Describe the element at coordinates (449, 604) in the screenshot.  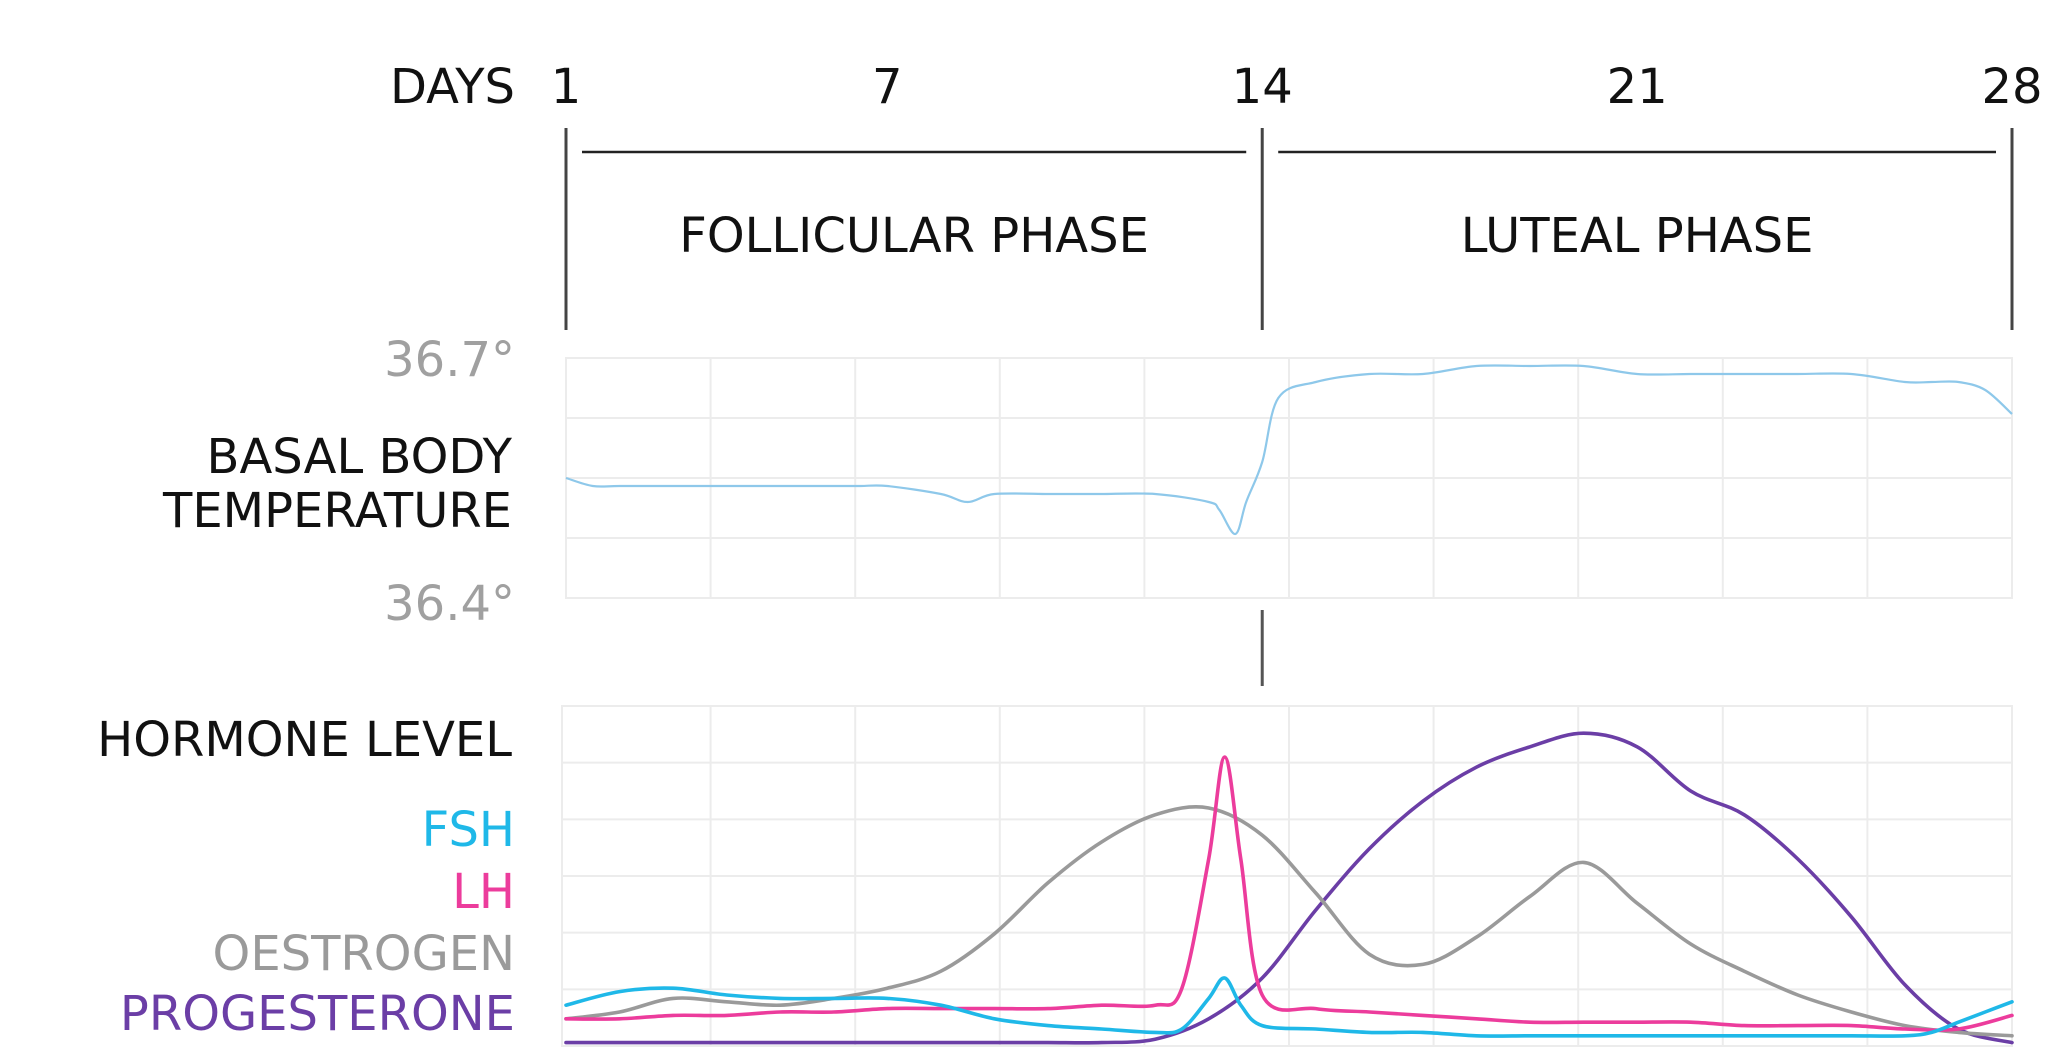
I see `temperature-min-label: 36.4°` at that location.